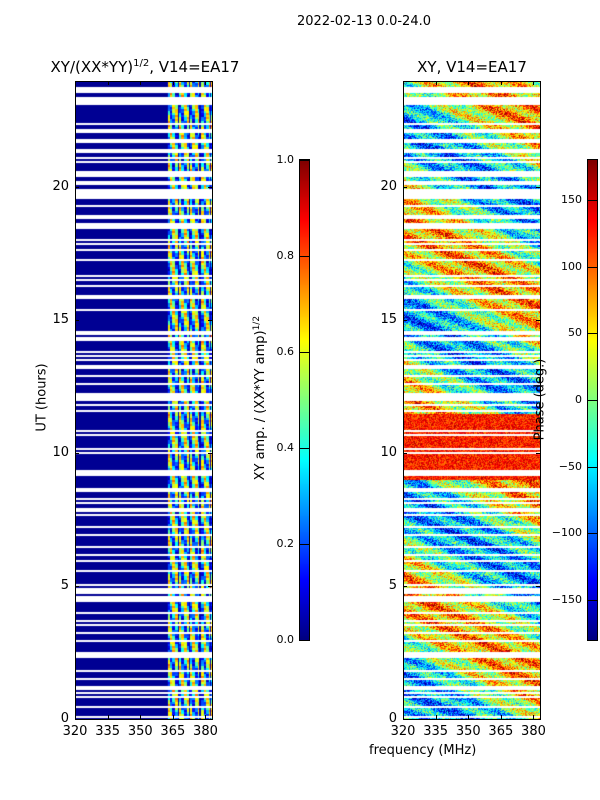 The width and height of the screenshot is (600, 800). I want to click on colorbar-tick-label: −50, so click(570, 466).